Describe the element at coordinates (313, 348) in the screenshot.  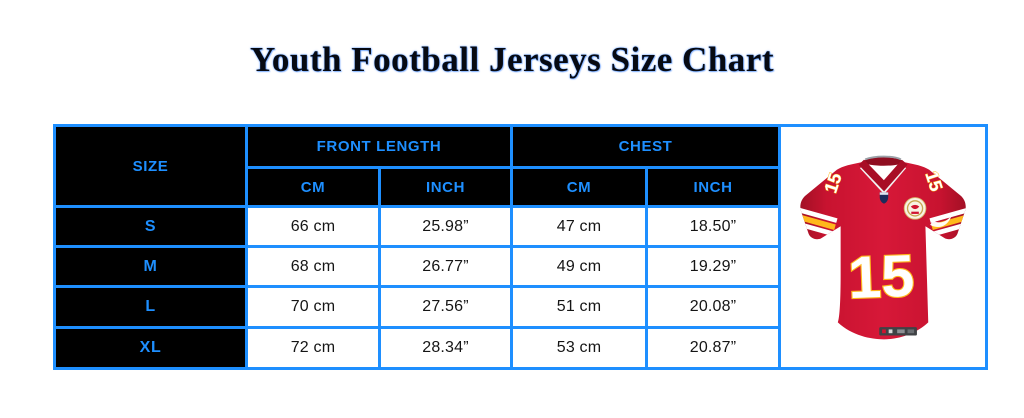
I see `front-cm-xl: 72 cm` at that location.